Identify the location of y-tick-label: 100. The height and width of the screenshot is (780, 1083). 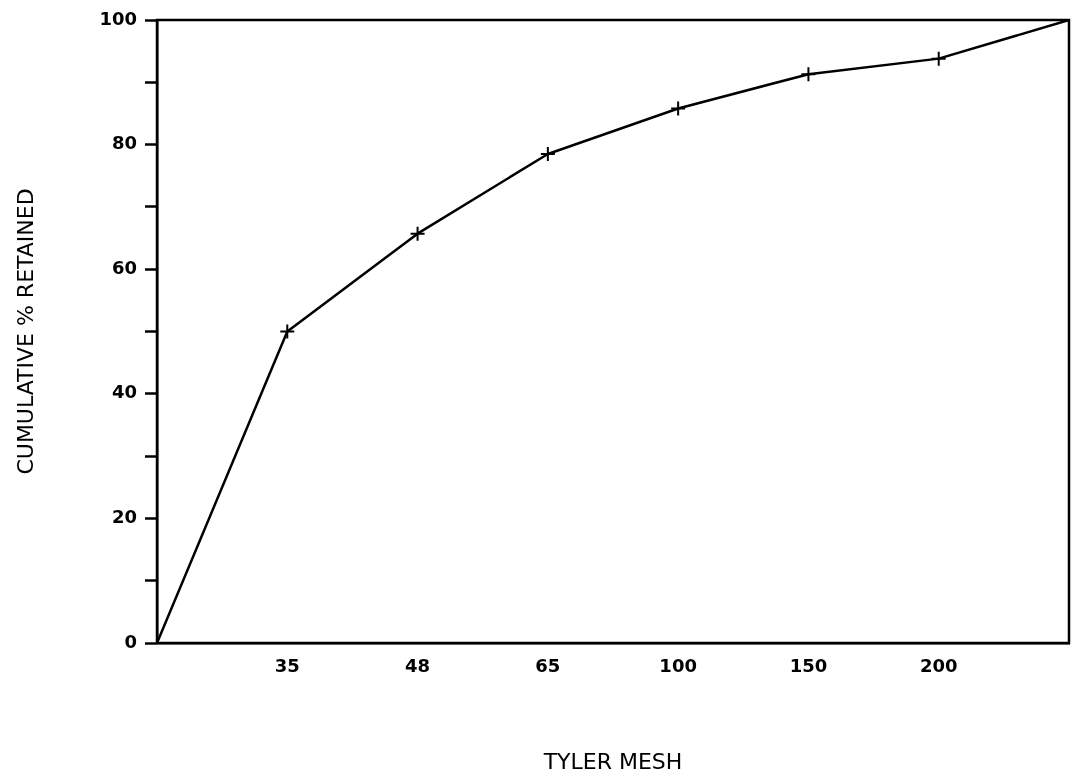
(118, 18).